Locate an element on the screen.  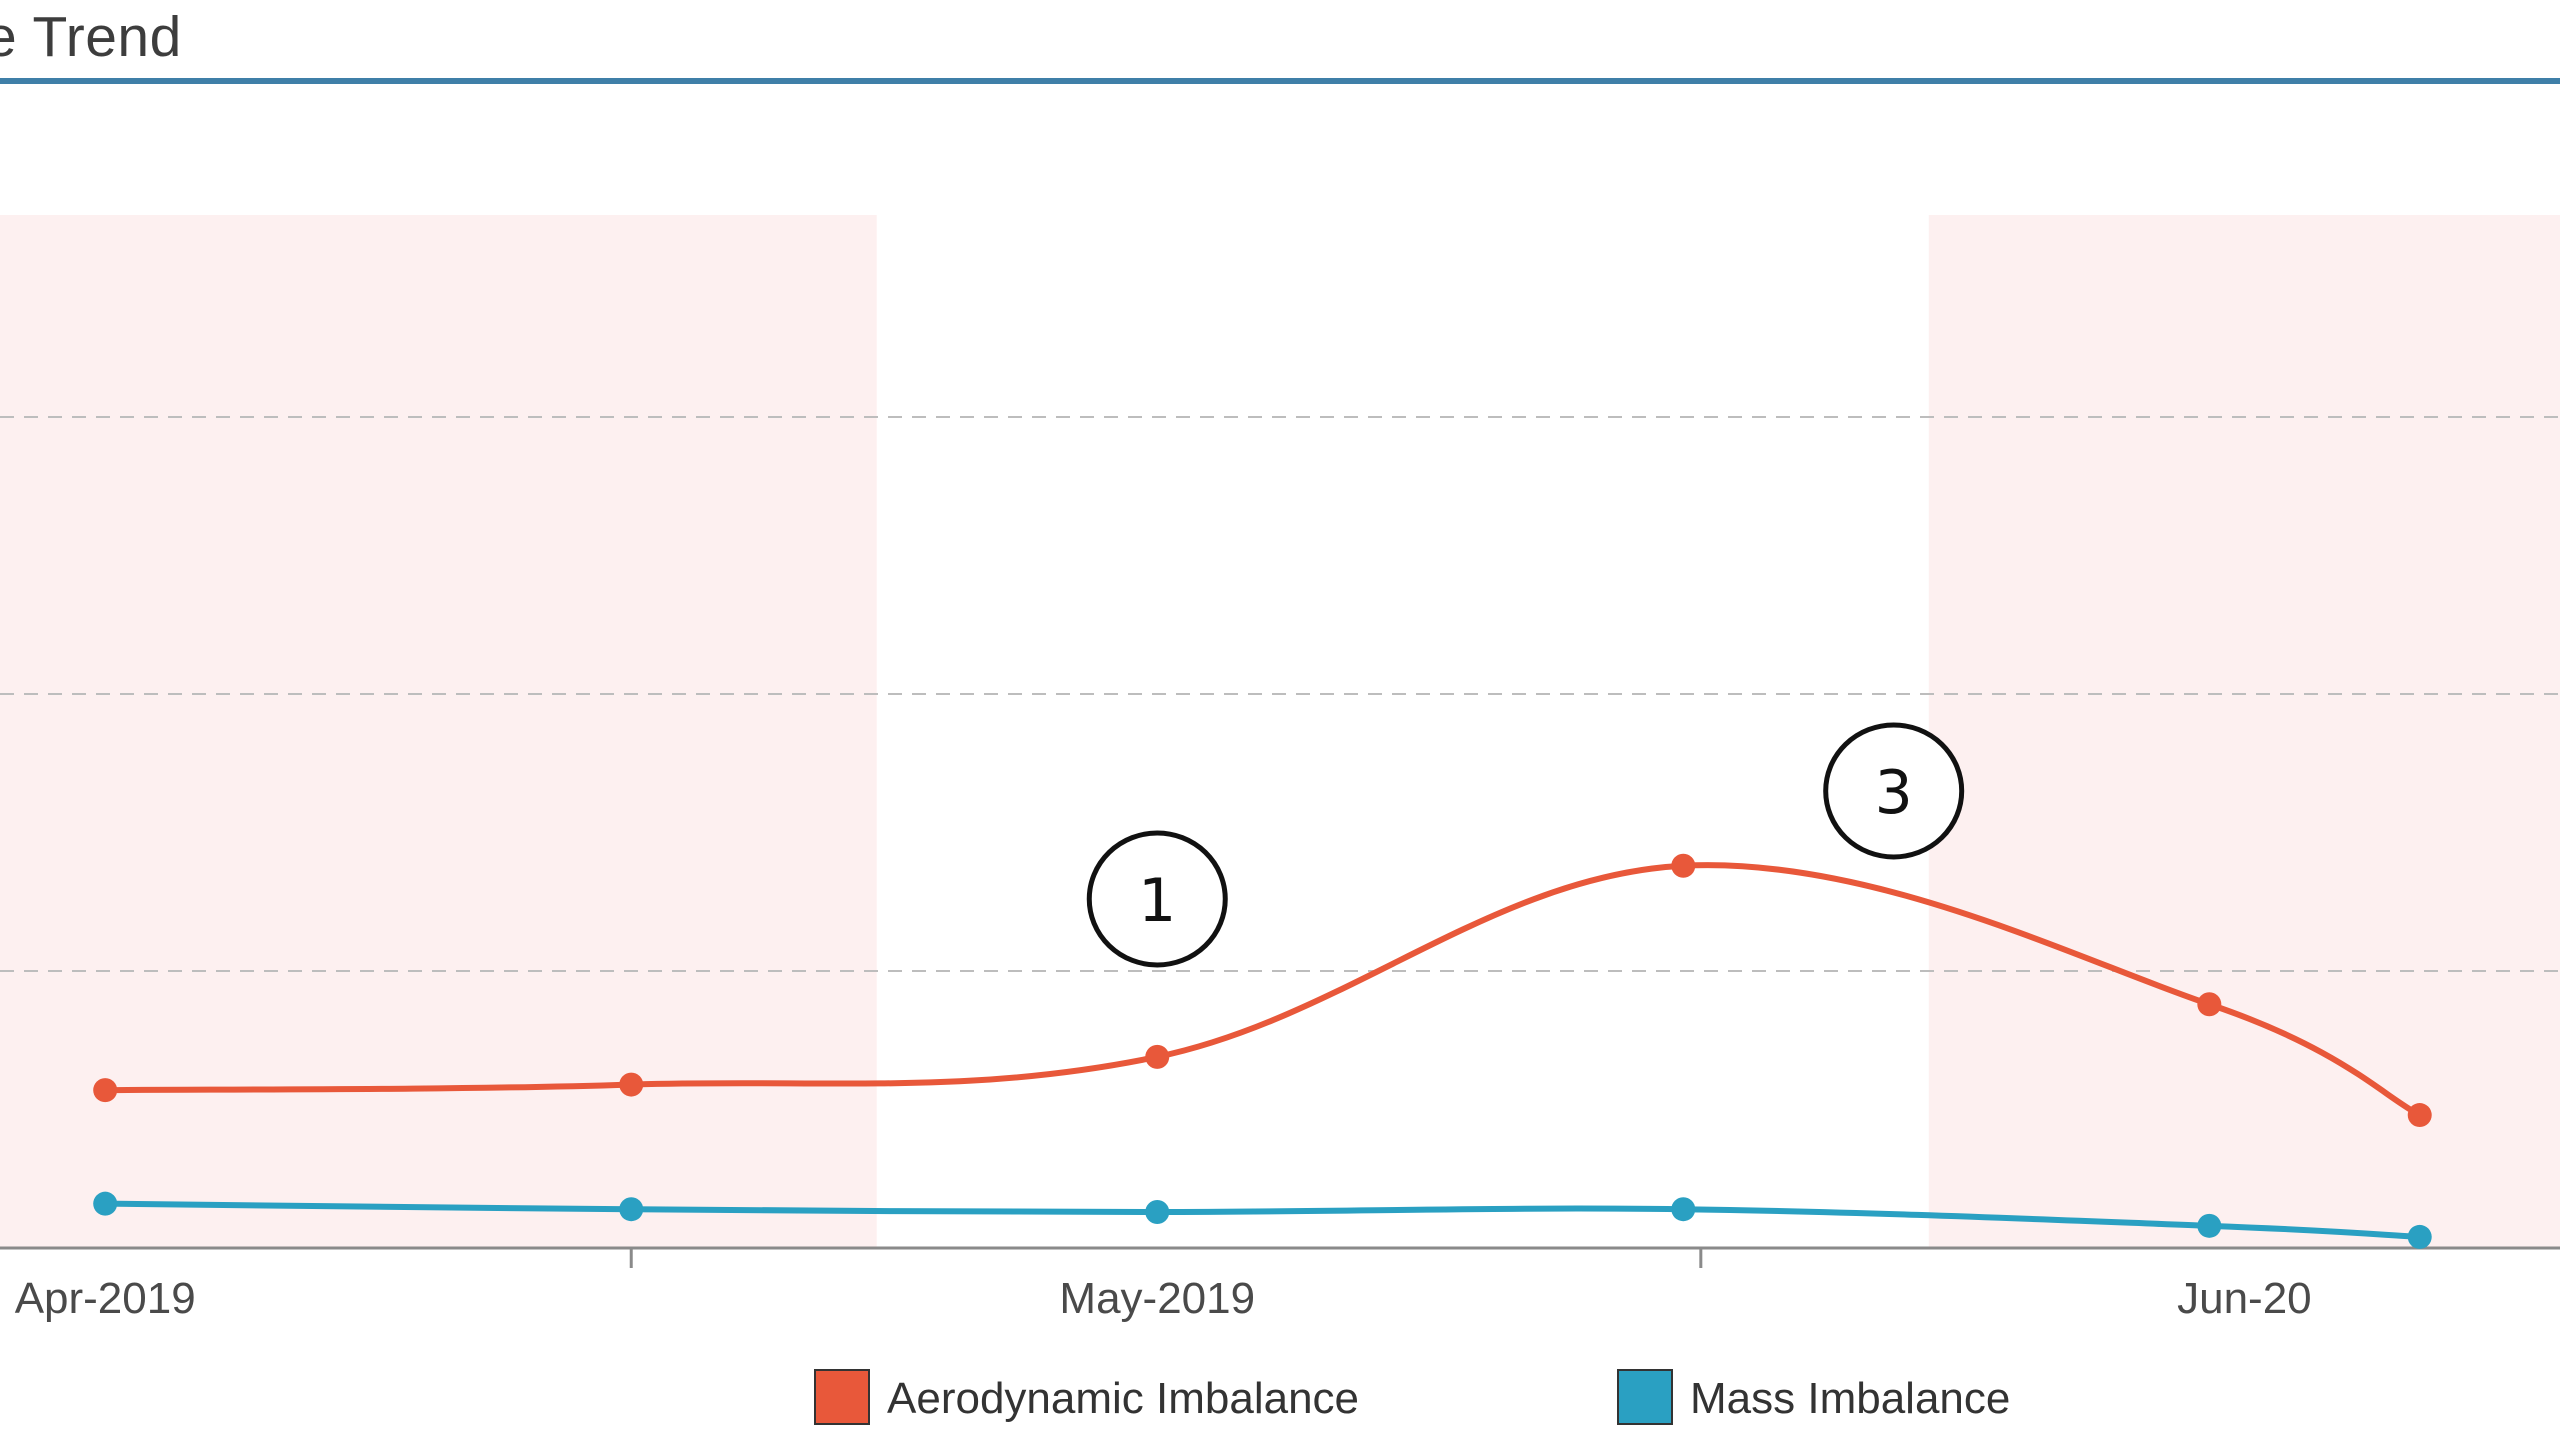
annotation-label: 3 is located at coordinates (1894, 793).